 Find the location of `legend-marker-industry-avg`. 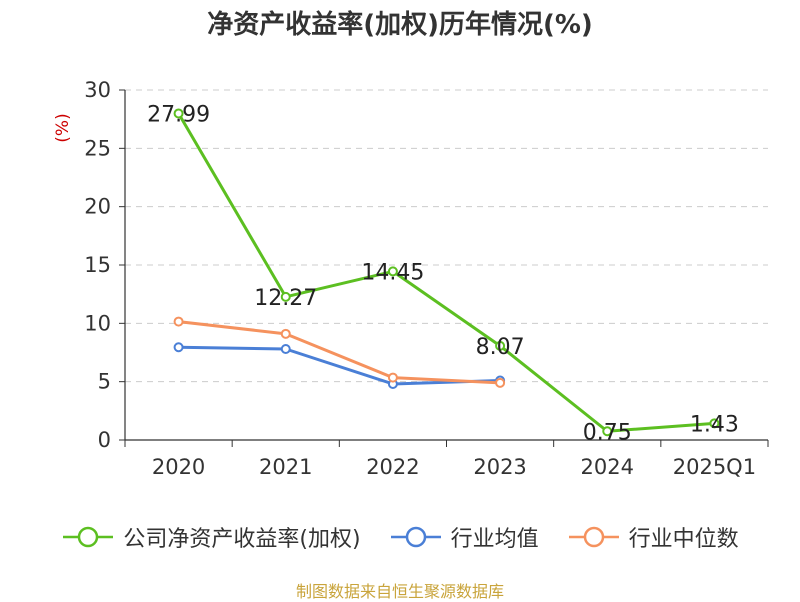

legend-marker-industry-avg is located at coordinates (415, 537).